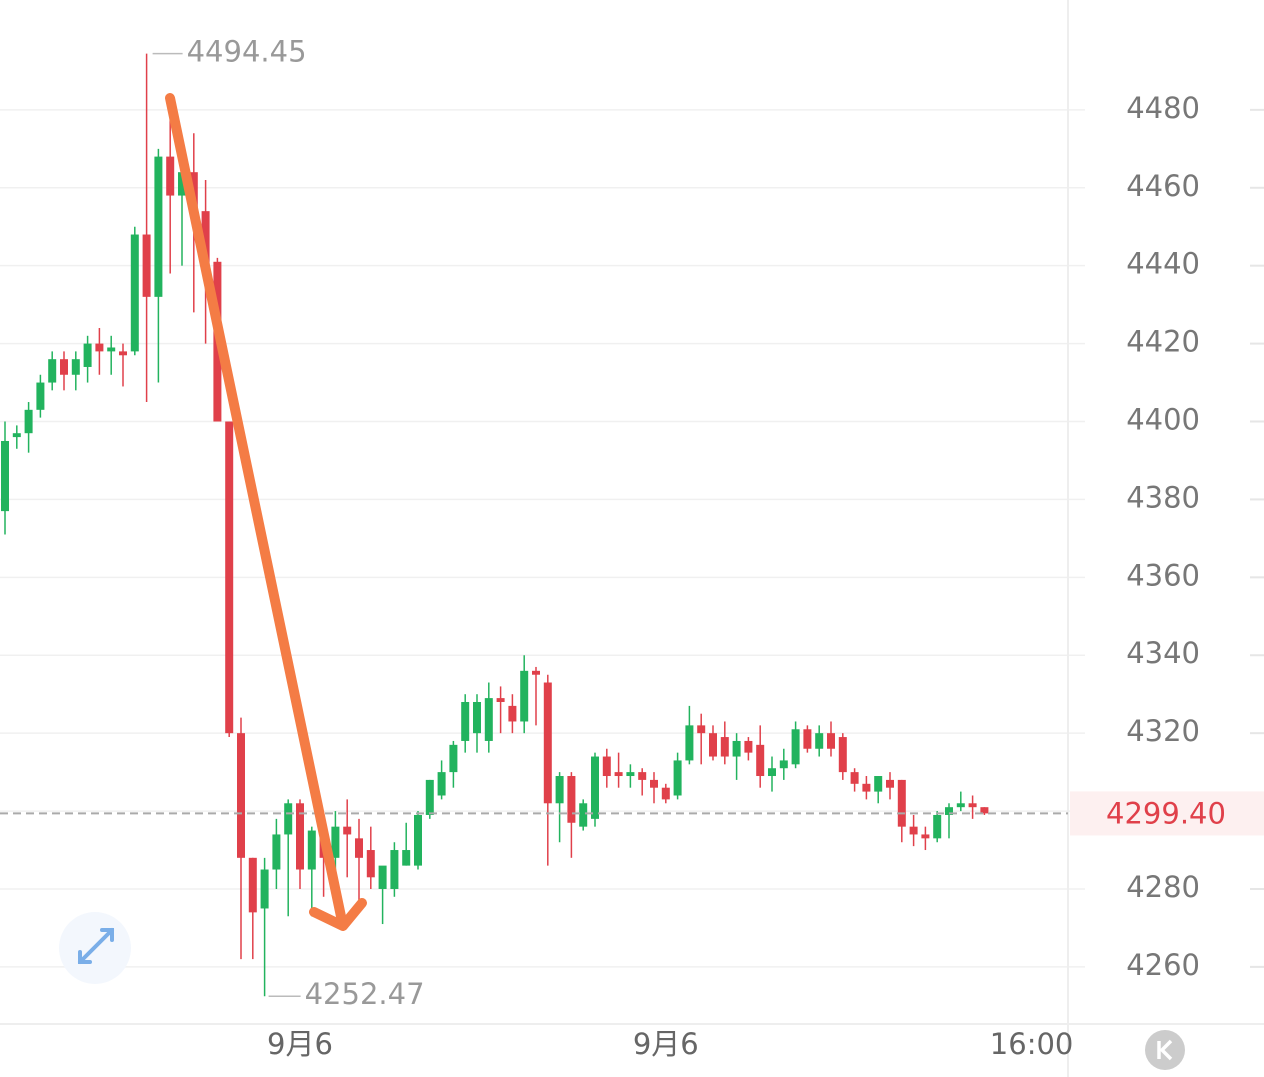 The image size is (1264, 1077). Describe the element at coordinates (1163, 653) in the screenshot. I see `y-tick-label: 4340` at that location.